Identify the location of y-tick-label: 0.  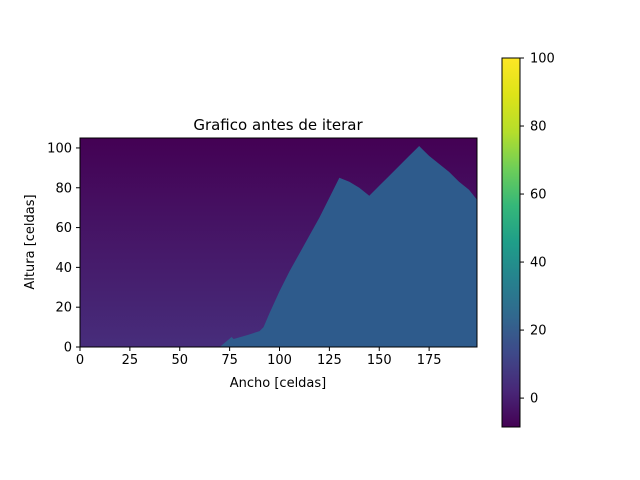
(68, 348).